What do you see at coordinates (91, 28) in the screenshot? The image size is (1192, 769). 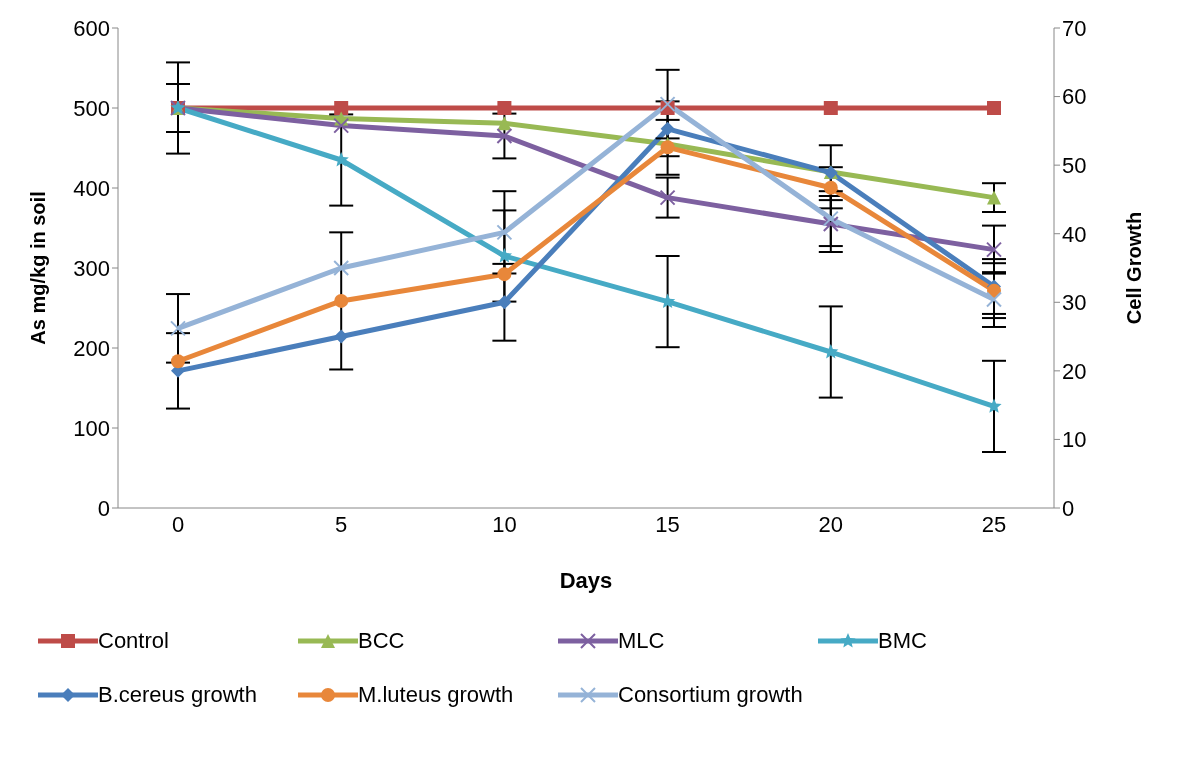 I see `y-tick-label: 600` at bounding box center [91, 28].